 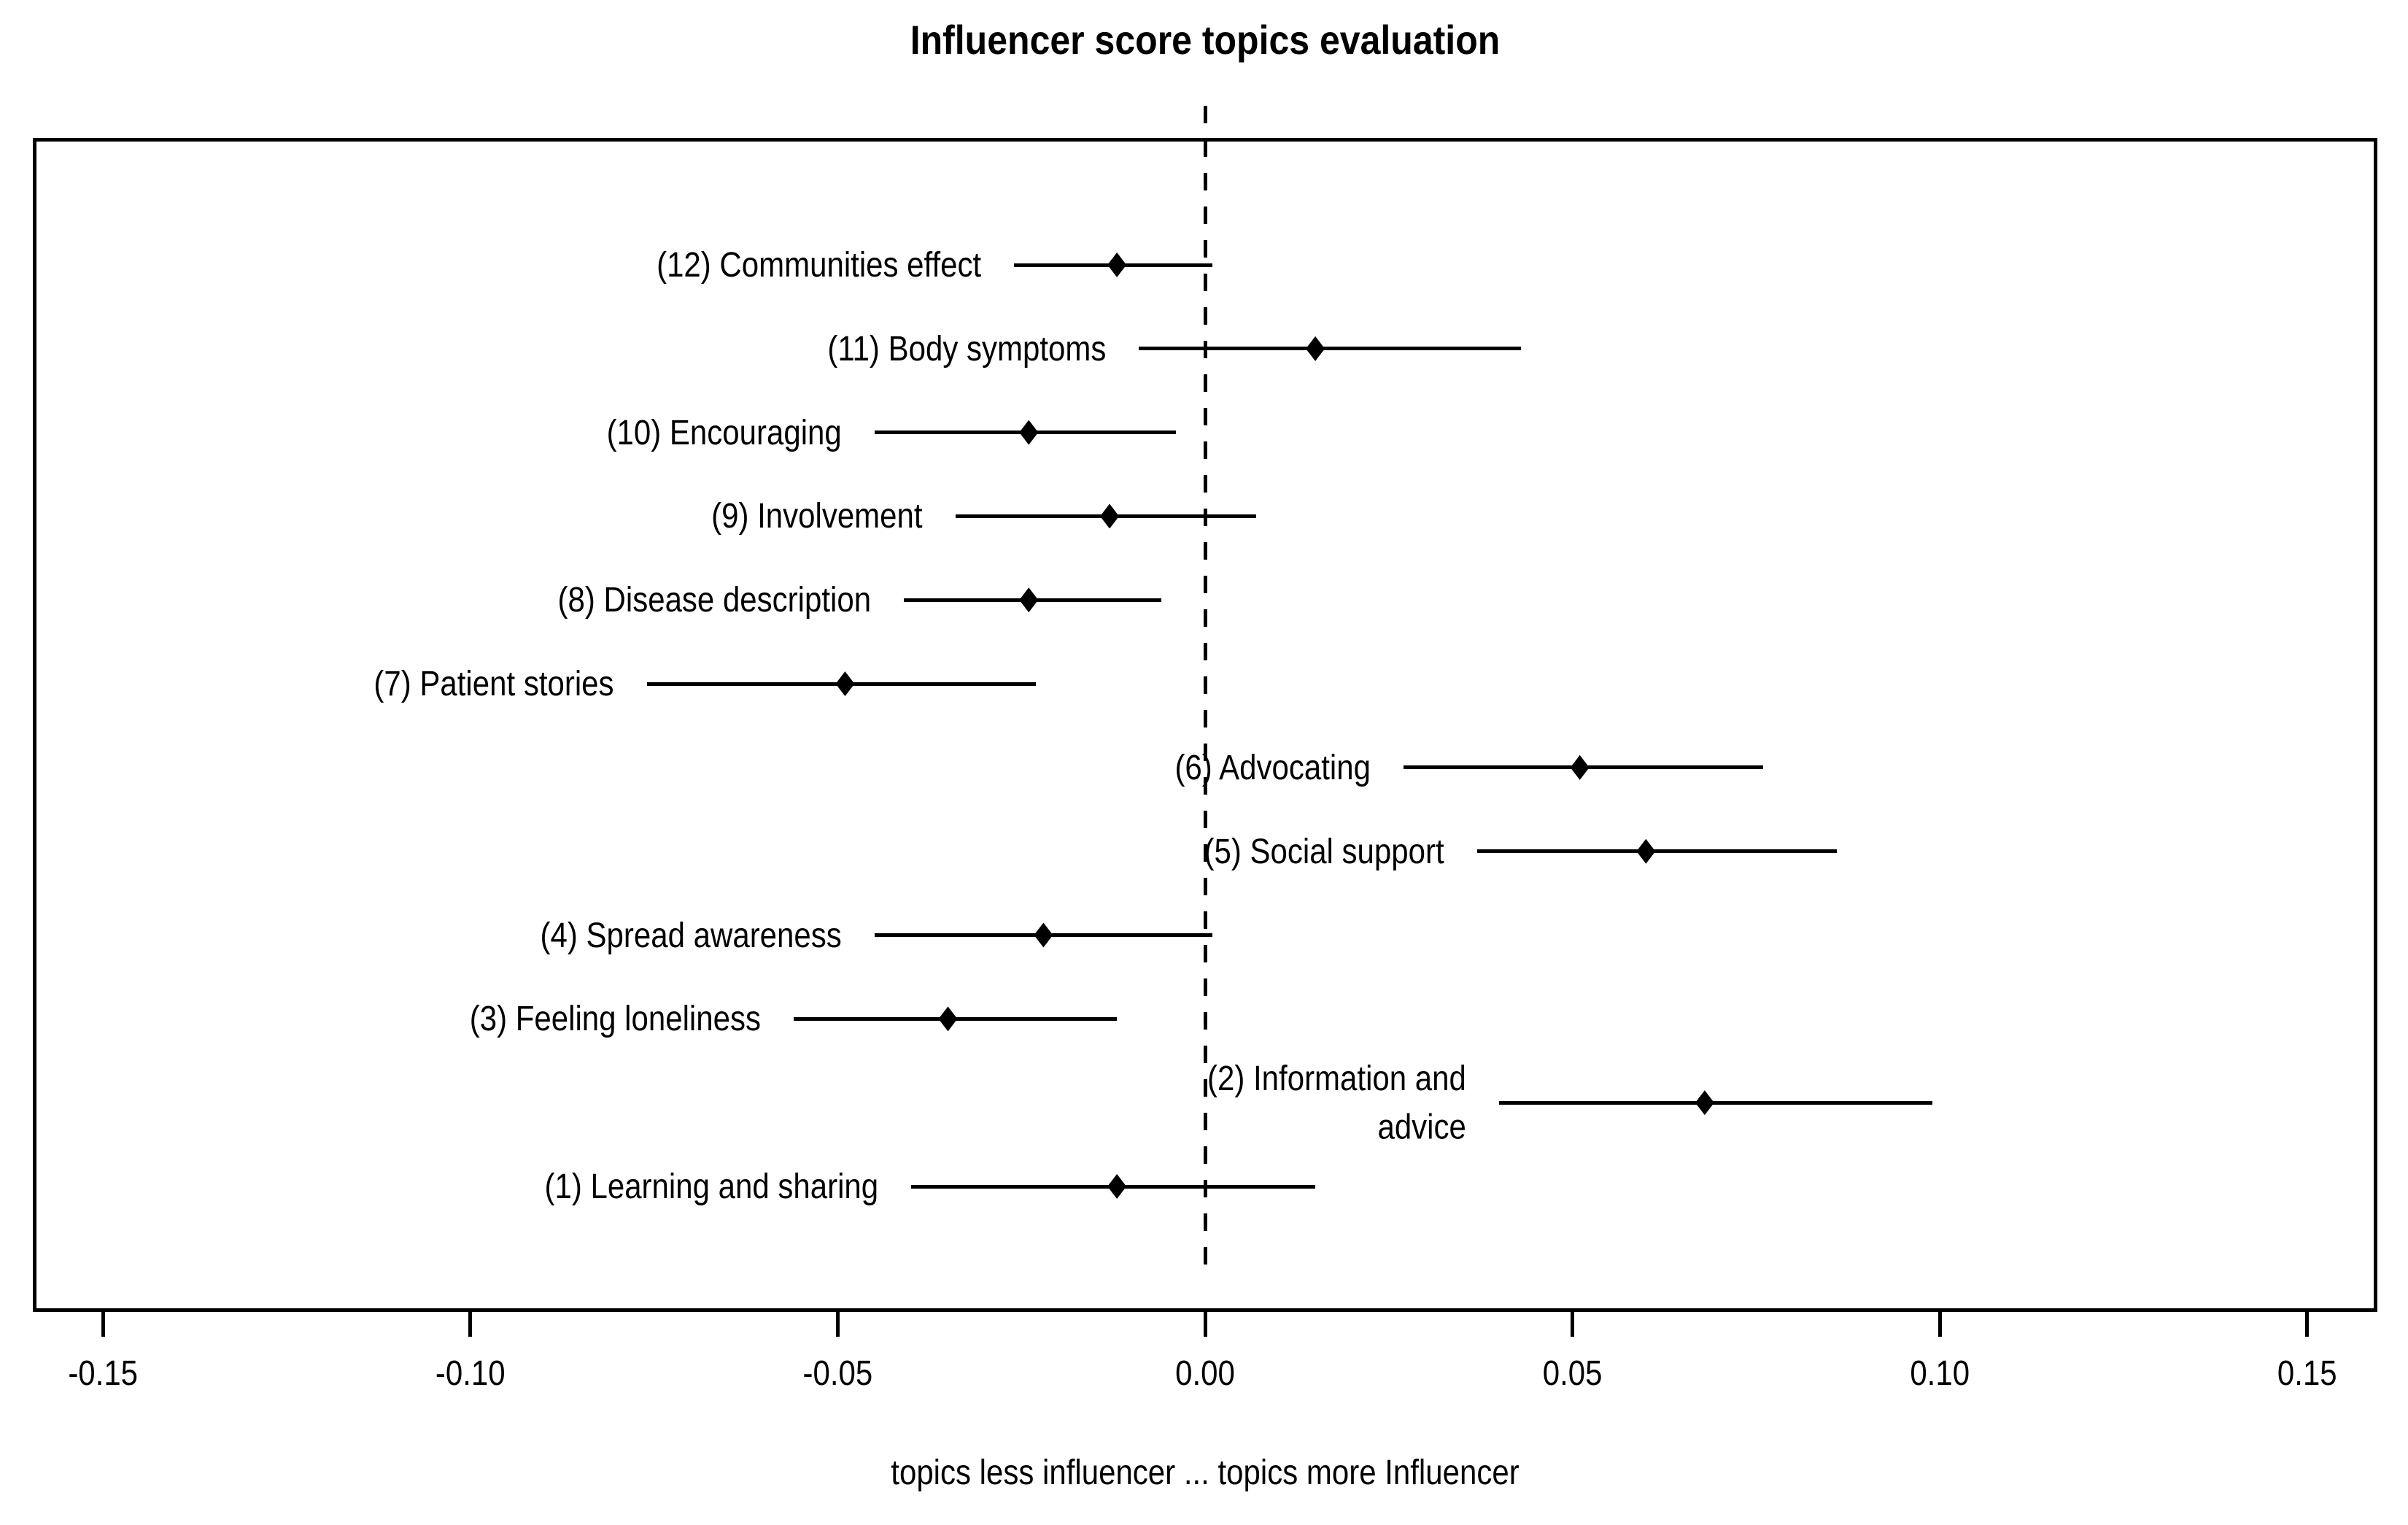 What do you see at coordinates (711, 1186) in the screenshot?
I see `topic-label: (1) Learning and sharing` at bounding box center [711, 1186].